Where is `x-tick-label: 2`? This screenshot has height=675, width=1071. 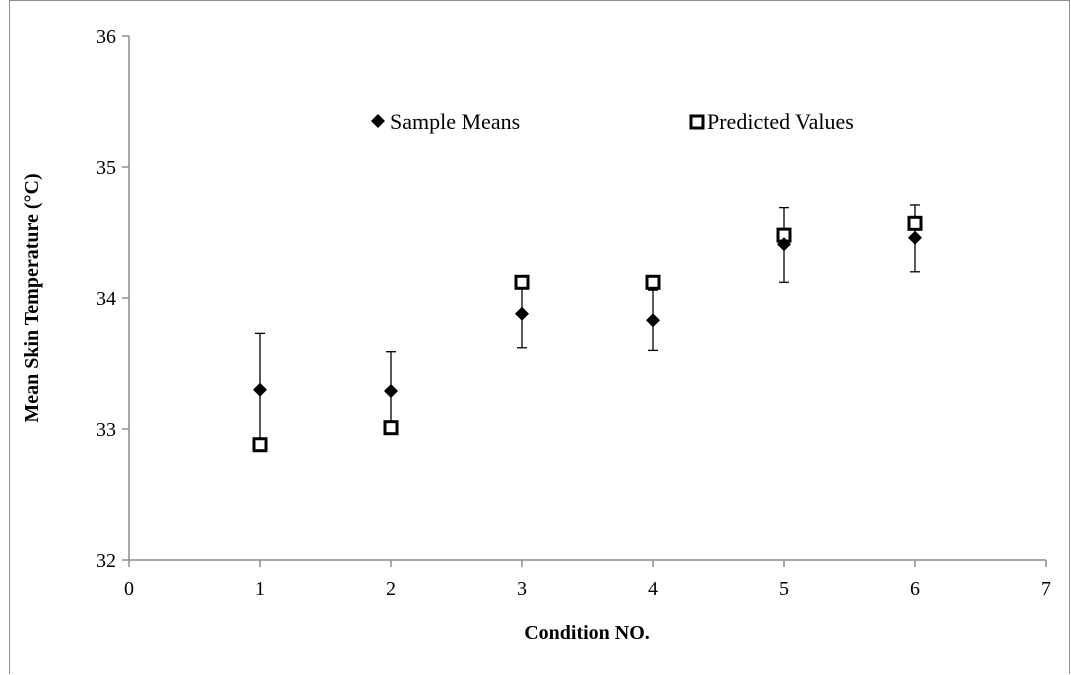
x-tick-label: 2 is located at coordinates (391, 589).